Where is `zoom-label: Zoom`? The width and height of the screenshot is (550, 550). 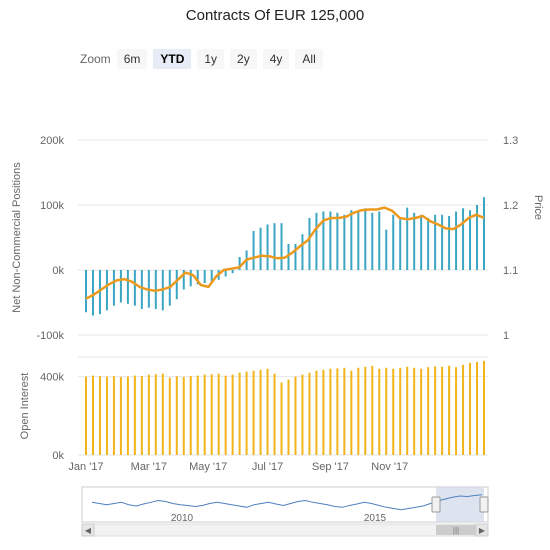 zoom-label: Zoom is located at coordinates (95, 59).